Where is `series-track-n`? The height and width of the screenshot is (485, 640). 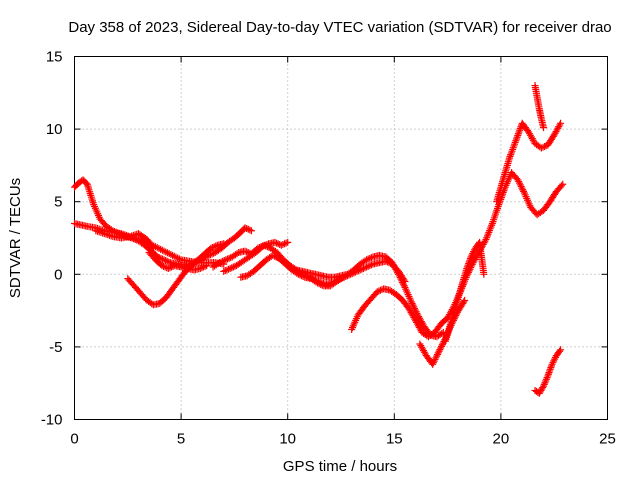 series-track-n is located at coordinates (539, 107).